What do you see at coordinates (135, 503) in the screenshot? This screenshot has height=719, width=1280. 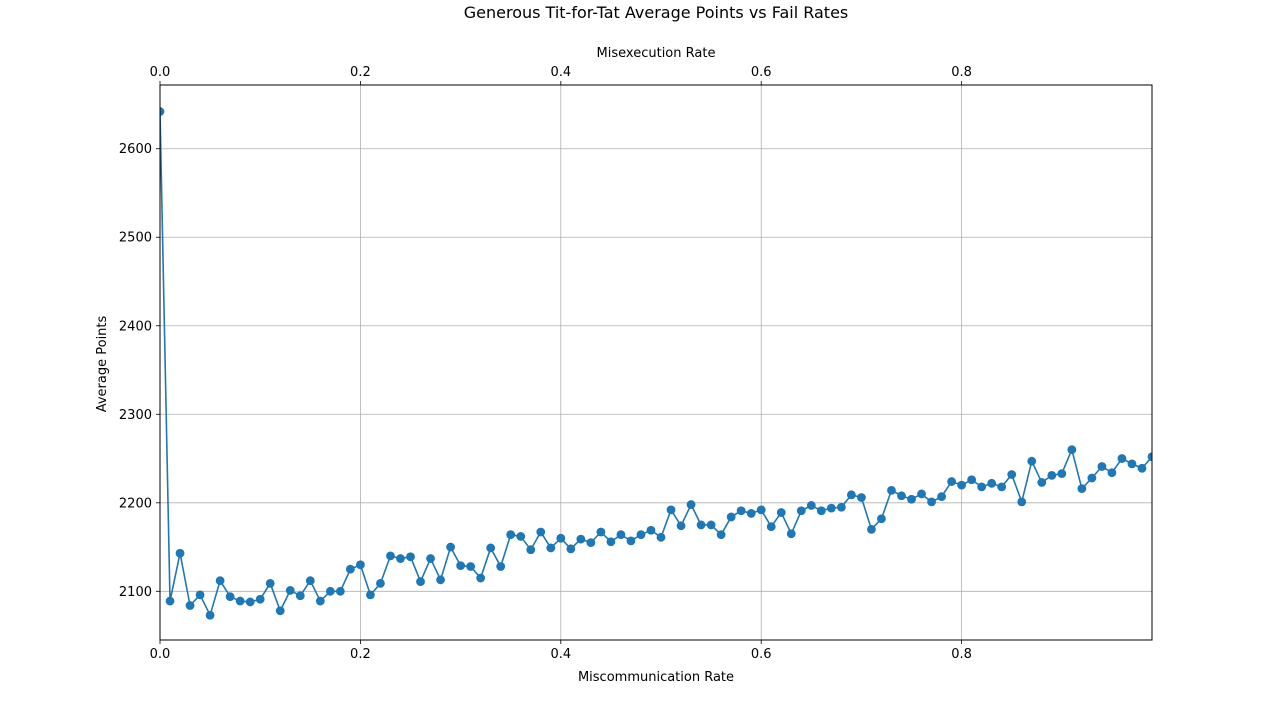 I see `y-tick-label: 2200` at bounding box center [135, 503].